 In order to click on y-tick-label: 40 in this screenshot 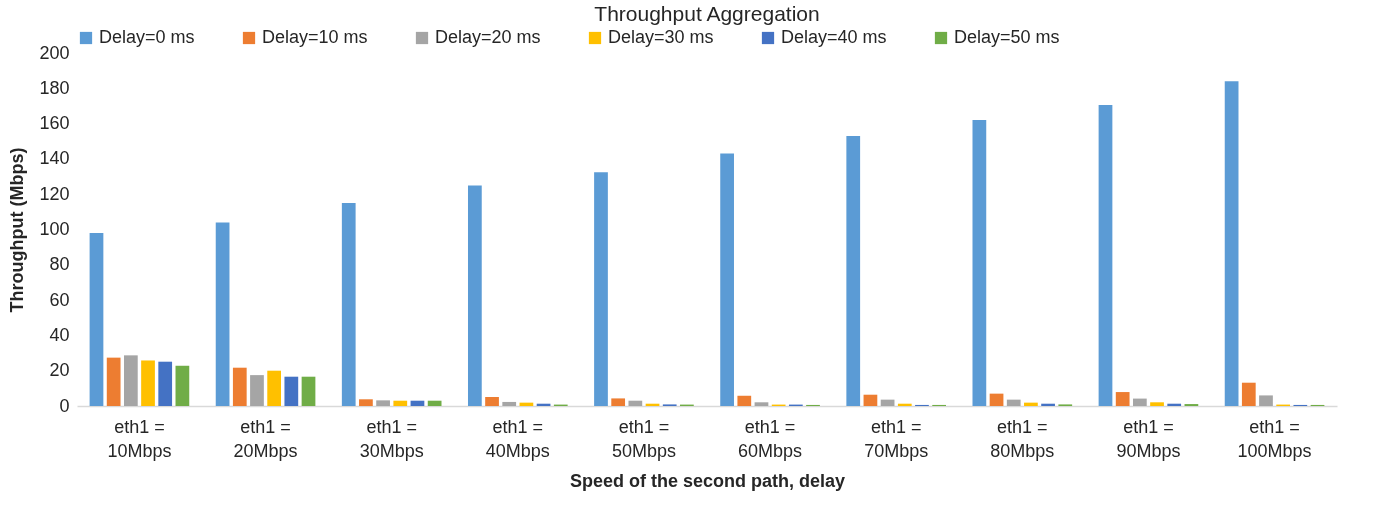, I will do `click(59, 334)`.